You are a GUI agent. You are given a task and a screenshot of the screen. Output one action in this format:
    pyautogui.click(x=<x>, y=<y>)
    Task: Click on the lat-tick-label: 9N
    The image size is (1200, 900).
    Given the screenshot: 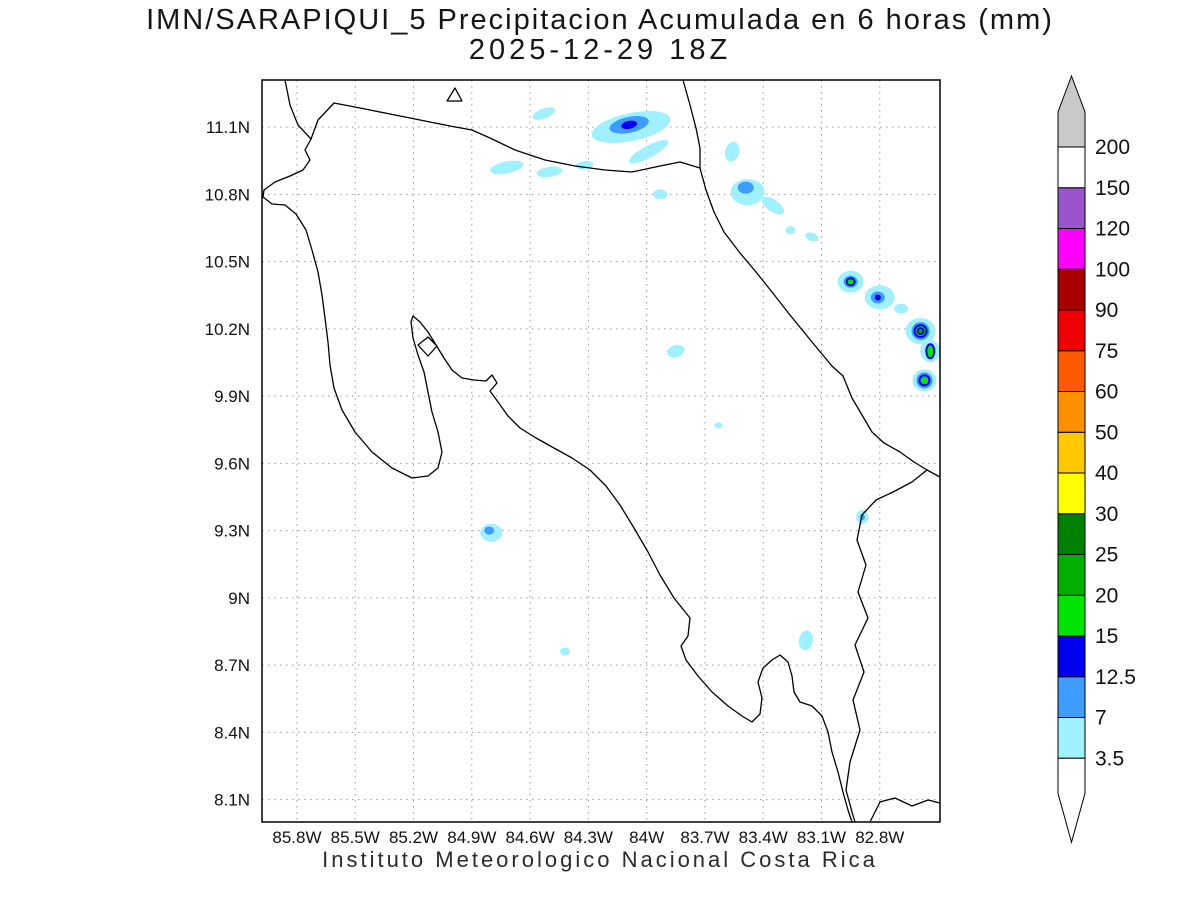 What is the action you would take?
    pyautogui.click(x=239, y=598)
    